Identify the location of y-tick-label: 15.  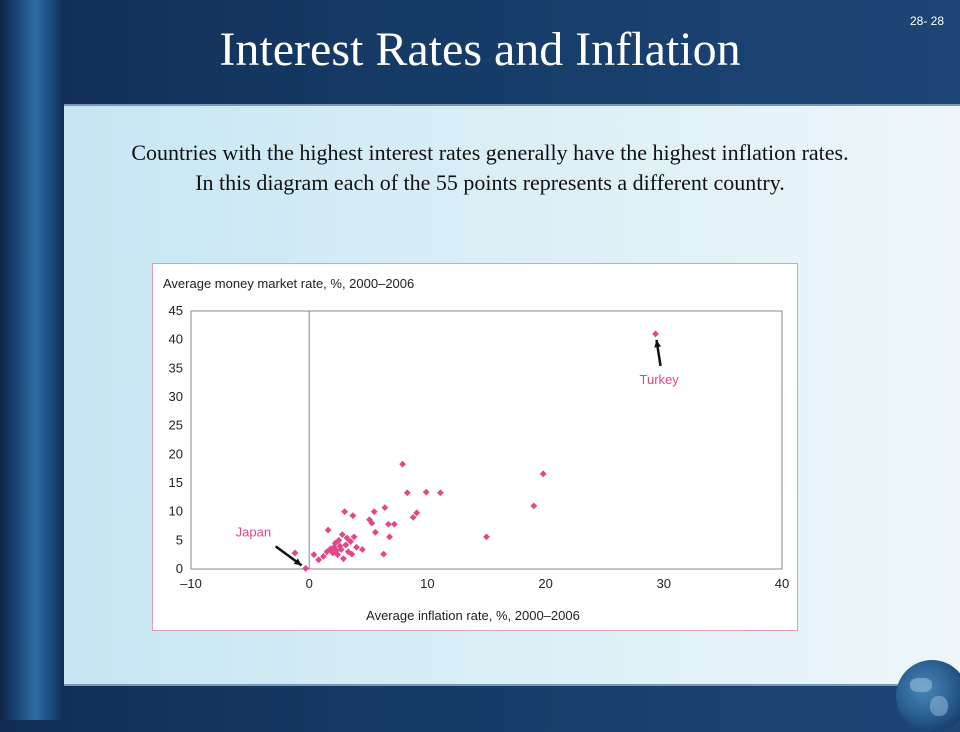
(176, 482).